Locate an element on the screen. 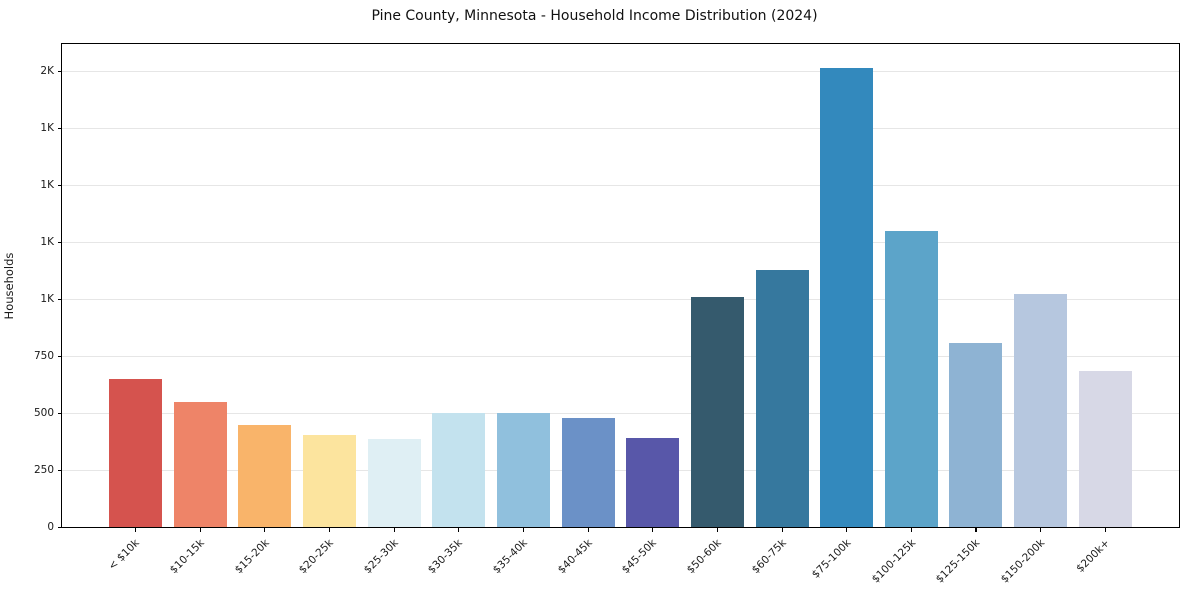 The height and width of the screenshot is (590, 1189). x-tick-label: $45-50k is located at coordinates (640, 557).